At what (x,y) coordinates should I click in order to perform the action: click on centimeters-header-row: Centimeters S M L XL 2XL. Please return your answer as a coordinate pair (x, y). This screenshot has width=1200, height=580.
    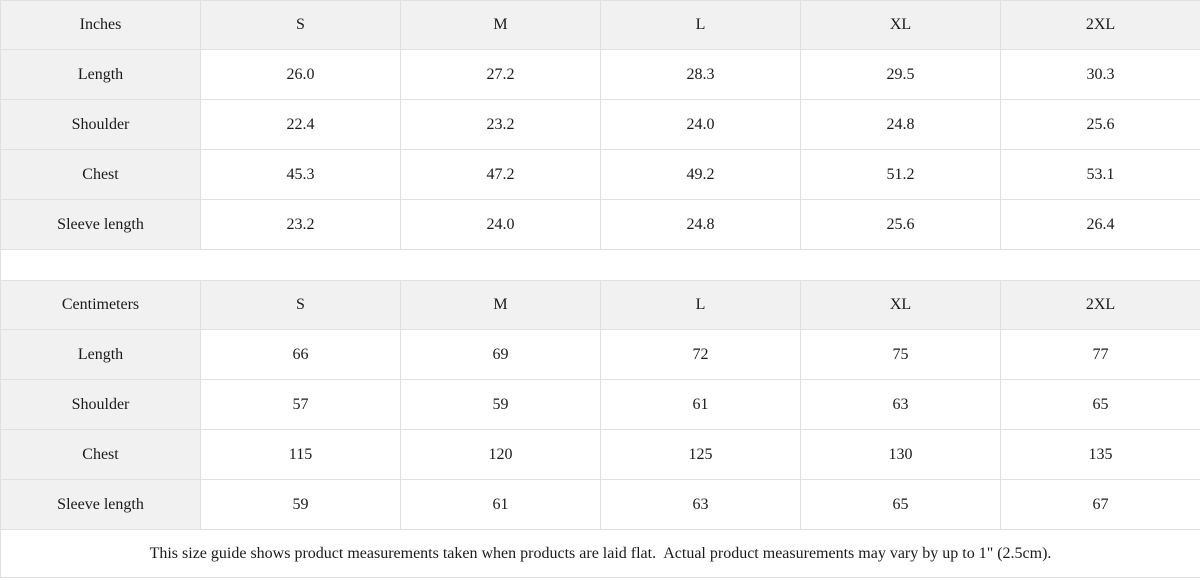
    Looking at the image, I should click on (600, 305).